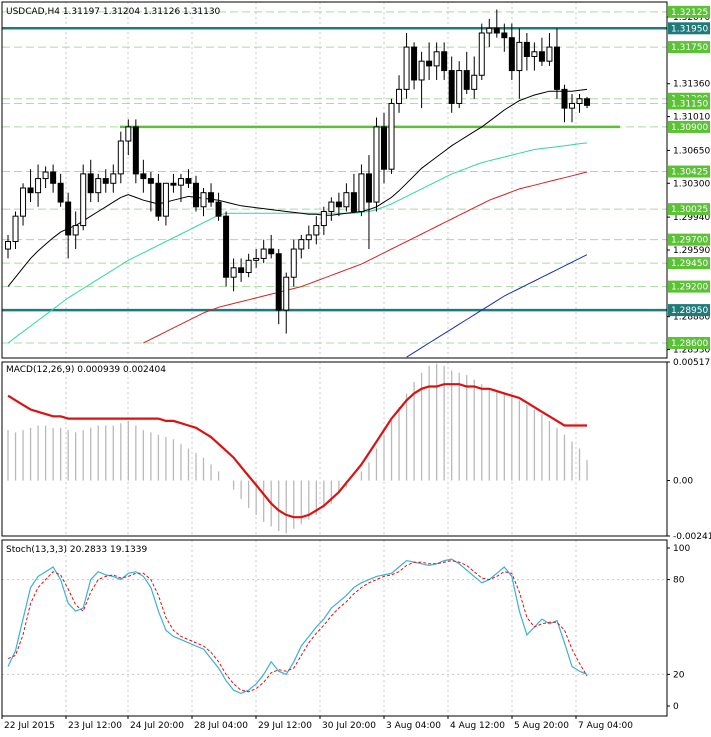 The image size is (711, 737). Describe the element at coordinates (681, 549) in the screenshot. I see `stoch-tick-label: 100` at that location.